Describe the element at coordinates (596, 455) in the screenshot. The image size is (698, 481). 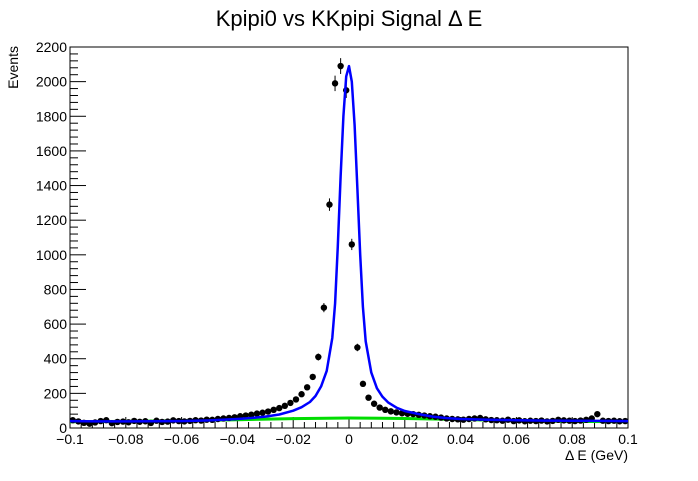
I see `x-axis-label: Δ E (GeV)` at that location.